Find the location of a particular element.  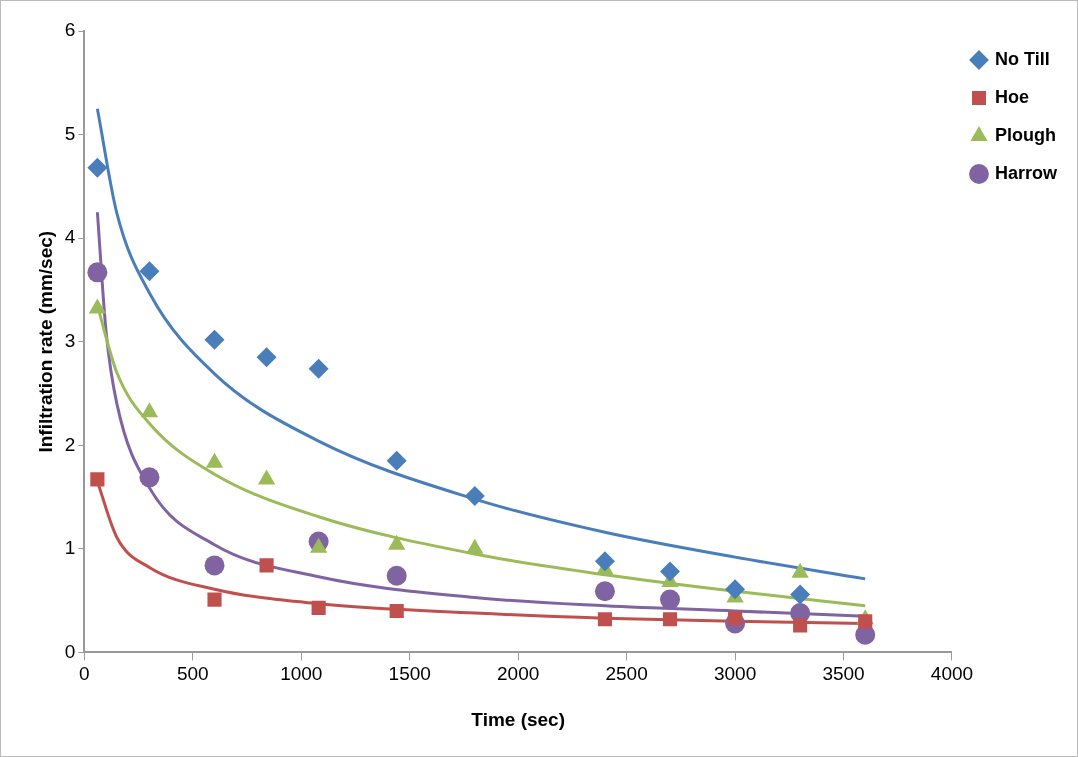

legend-label: No Till is located at coordinates (1022, 58).